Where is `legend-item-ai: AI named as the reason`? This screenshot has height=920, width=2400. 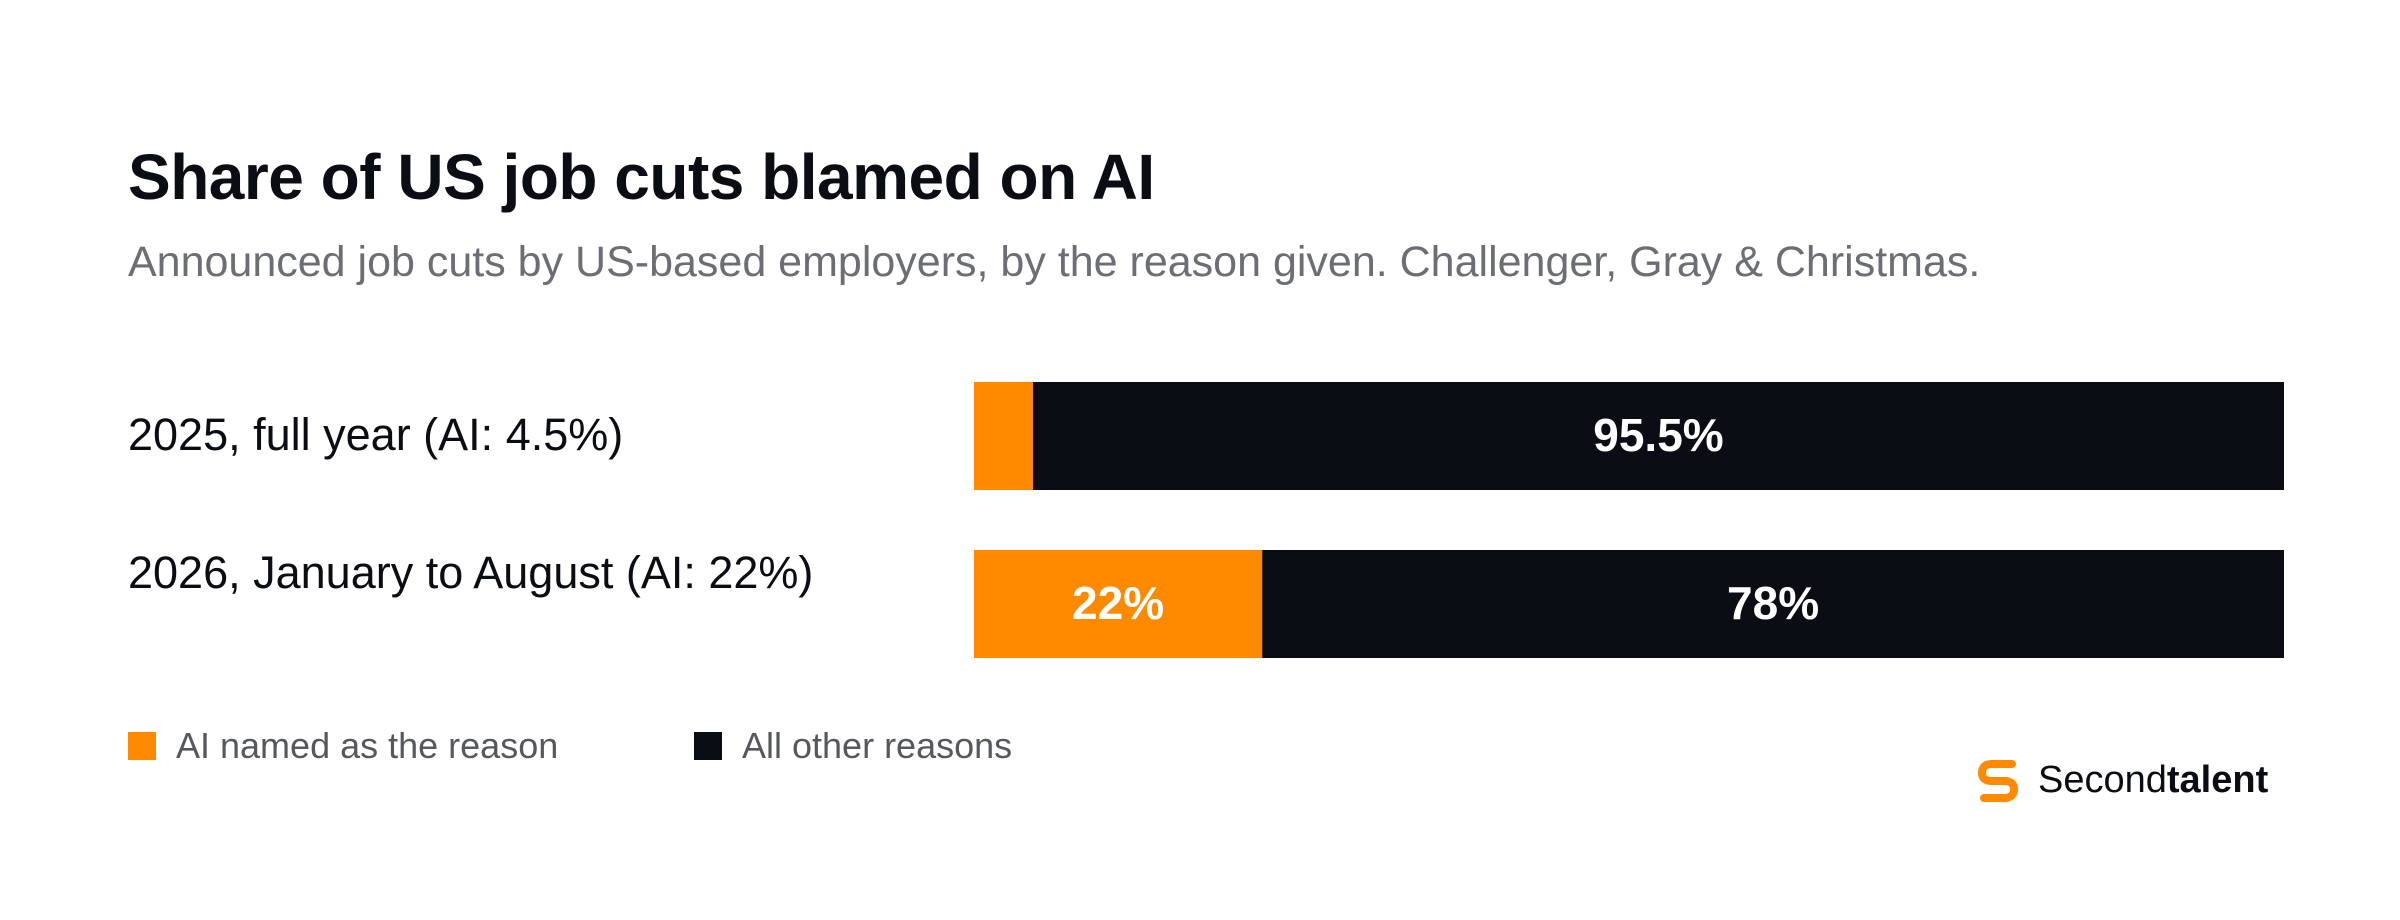
legend-item-ai: AI named as the reason is located at coordinates (343, 746).